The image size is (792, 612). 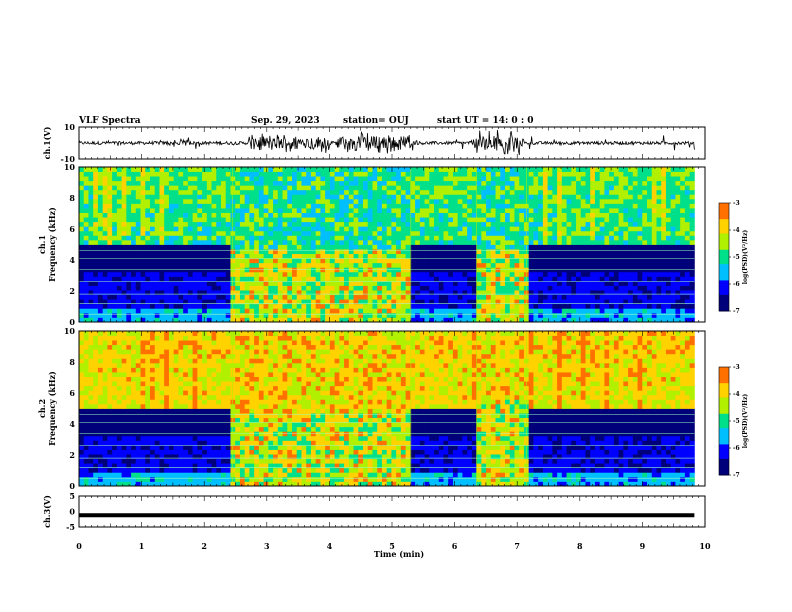 I want to click on ch1-freq-y-label: ch.1, so click(x=42, y=244).